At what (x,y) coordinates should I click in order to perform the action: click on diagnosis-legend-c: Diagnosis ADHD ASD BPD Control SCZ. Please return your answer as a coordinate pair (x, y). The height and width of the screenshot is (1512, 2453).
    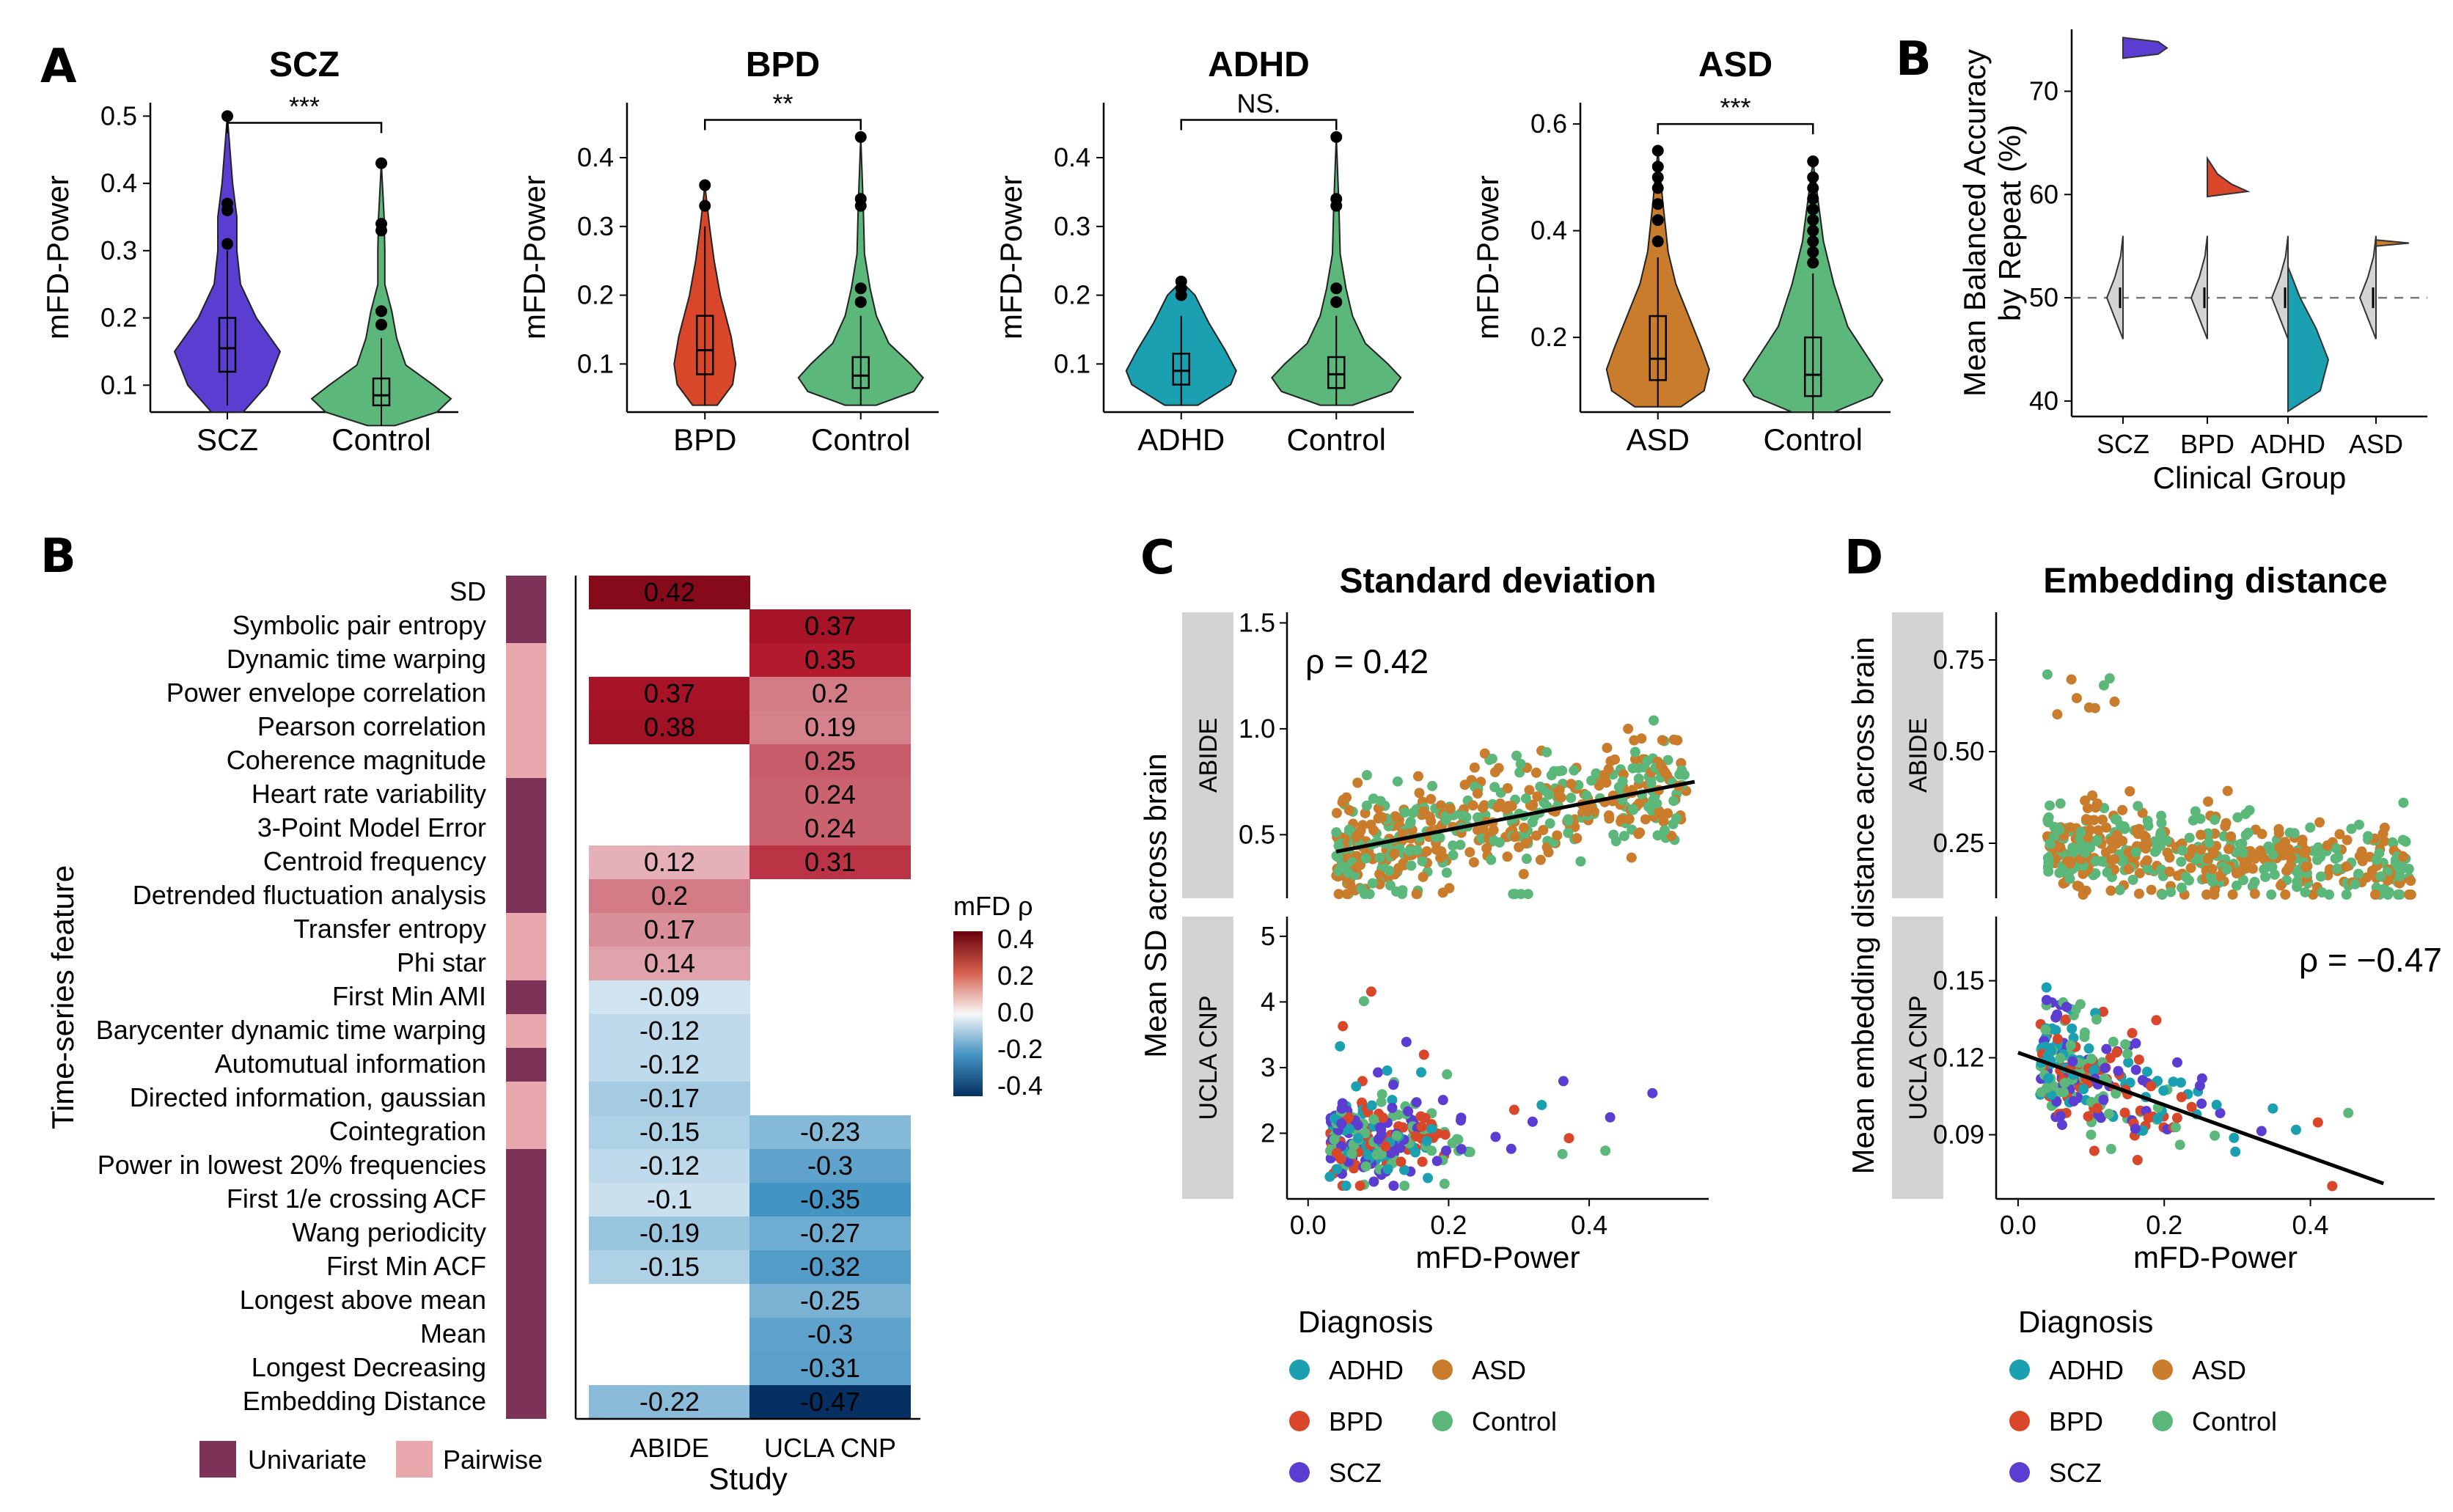
    Looking at the image, I should click on (1423, 1396).